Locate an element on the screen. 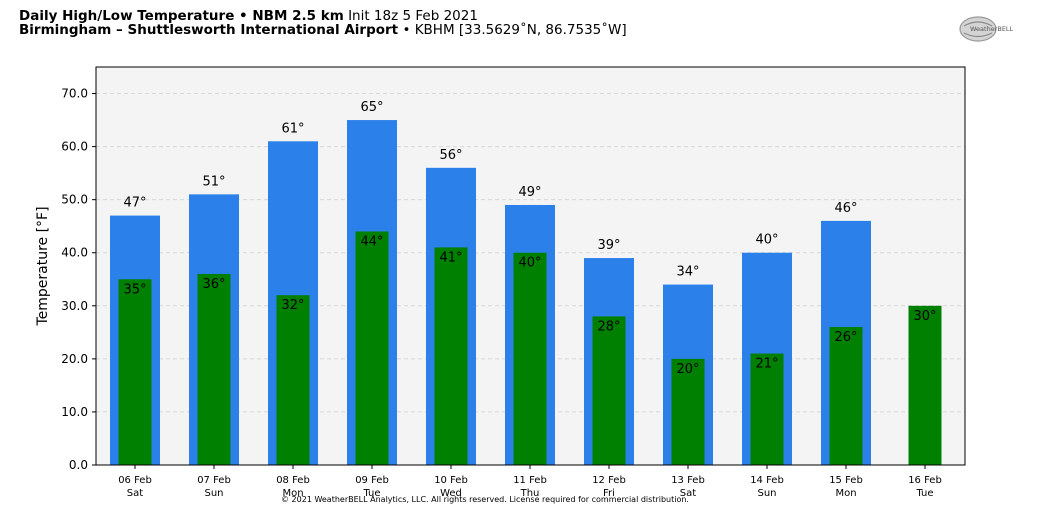  high-label: 56° is located at coordinates (450, 155).